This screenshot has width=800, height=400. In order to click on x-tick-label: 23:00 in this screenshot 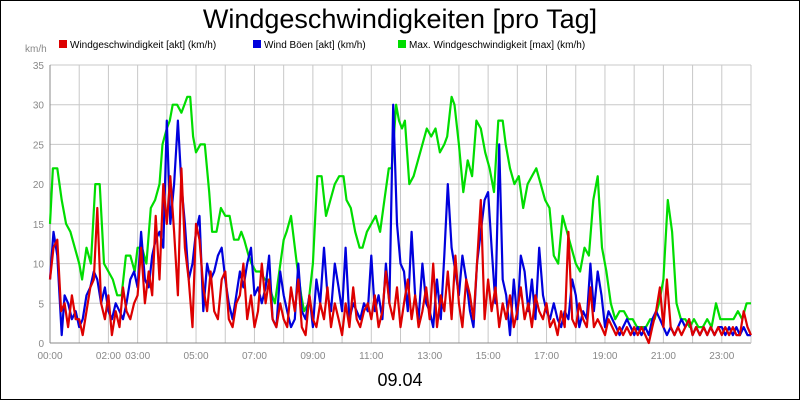, I will do `click(721, 356)`.